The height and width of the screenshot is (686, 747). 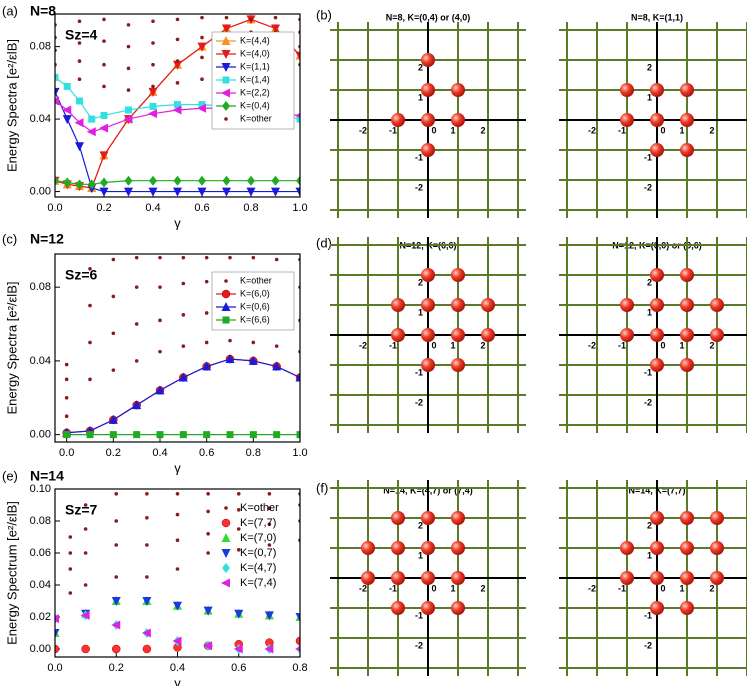 I want to click on panel-label: (f), so click(x=322, y=487).